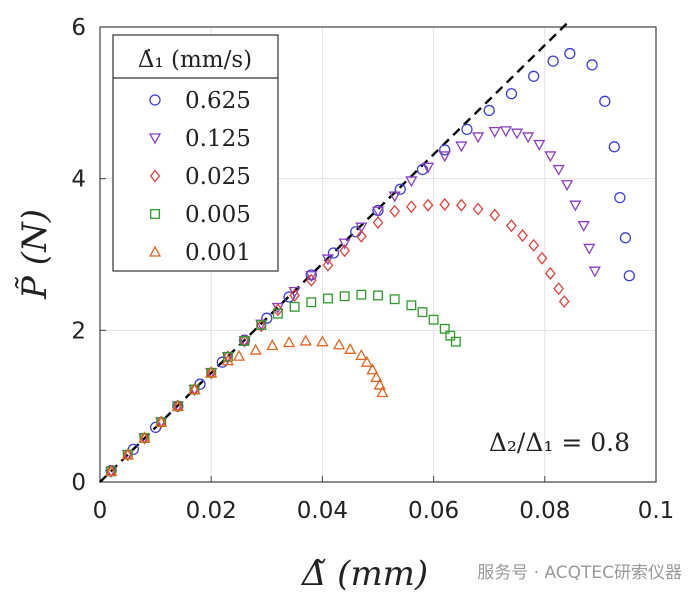  What do you see at coordinates (195, 60) in the screenshot?
I see `legend-title: Δ̇₁ (mm/s)` at bounding box center [195, 60].